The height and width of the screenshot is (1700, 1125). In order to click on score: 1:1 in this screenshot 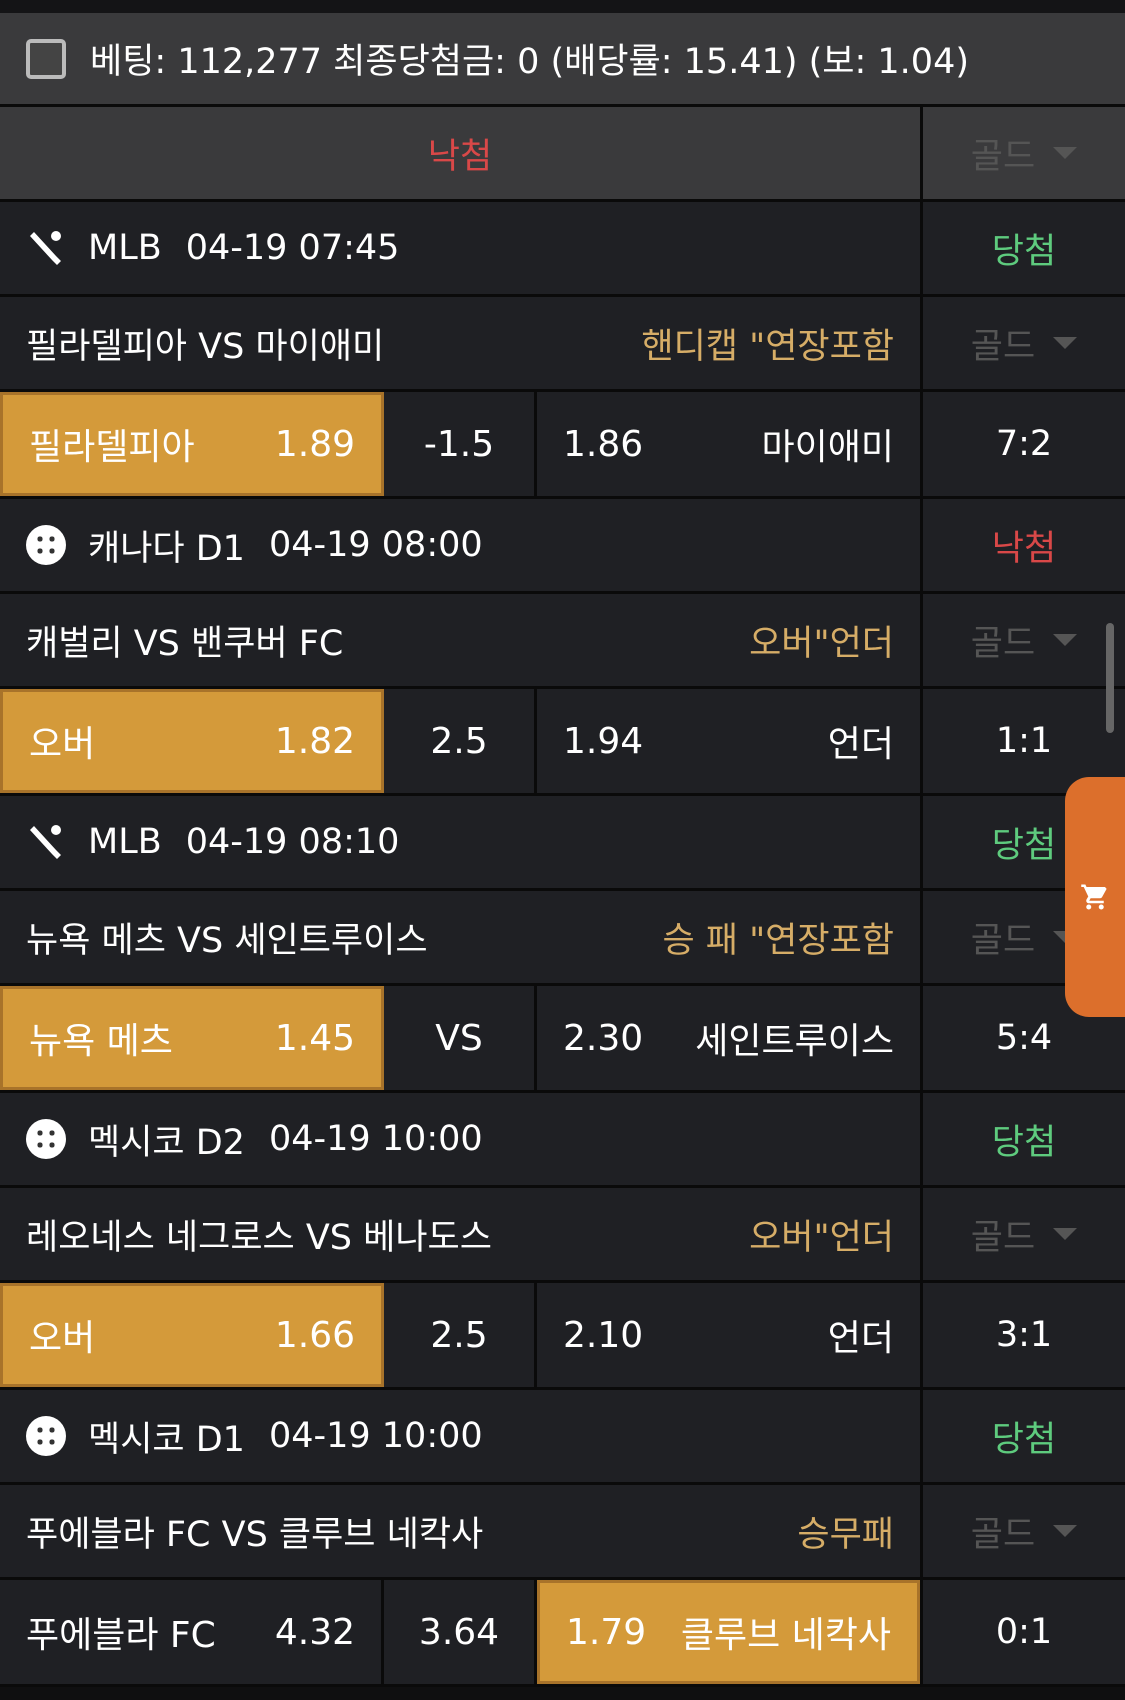, I will do `click(1024, 741)`.